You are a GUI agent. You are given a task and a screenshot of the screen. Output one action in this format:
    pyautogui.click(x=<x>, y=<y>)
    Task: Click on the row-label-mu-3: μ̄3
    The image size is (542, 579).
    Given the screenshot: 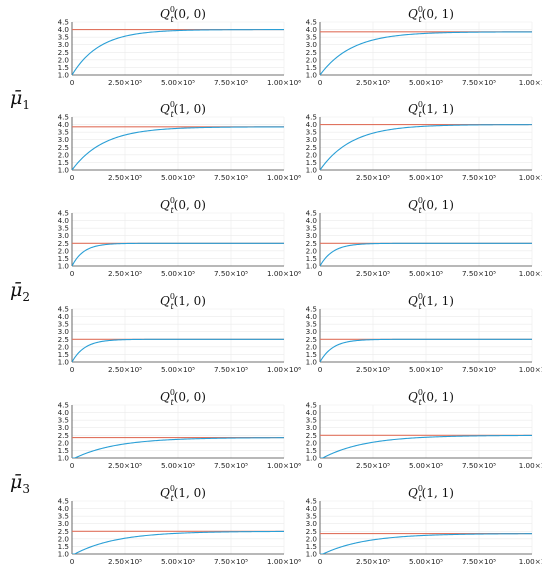 What is the action you would take?
    pyautogui.click(x=20, y=483)
    